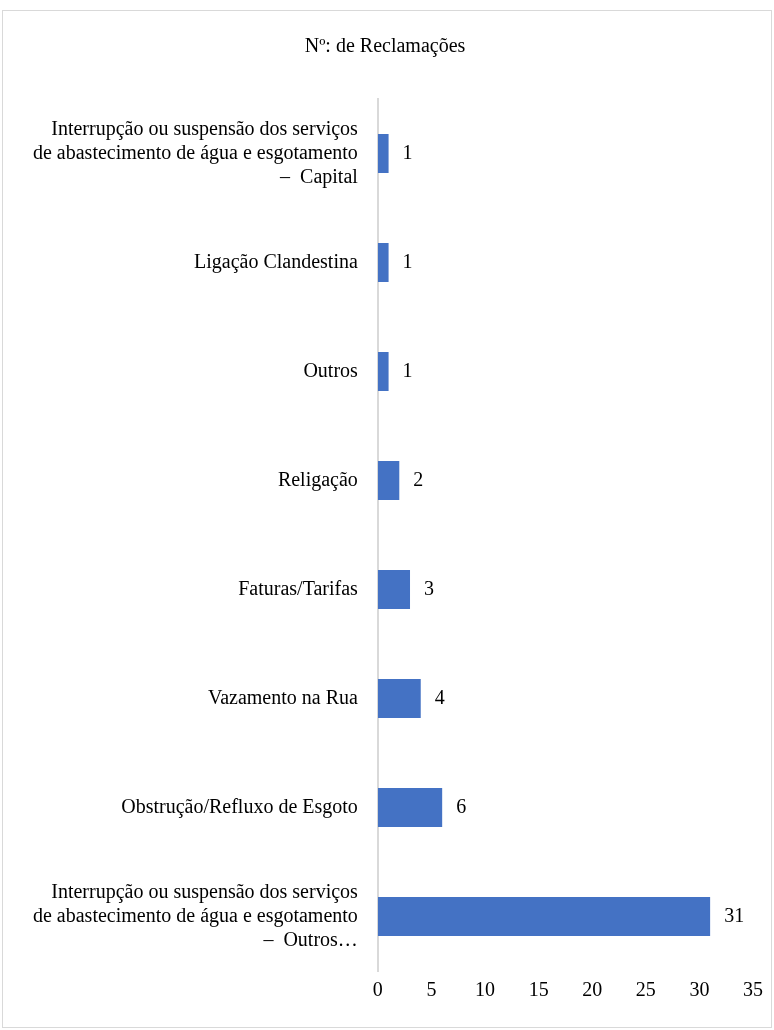 This screenshot has height=1030, width=774. What do you see at coordinates (431, 989) in the screenshot?
I see `x-tick-label: 5` at bounding box center [431, 989].